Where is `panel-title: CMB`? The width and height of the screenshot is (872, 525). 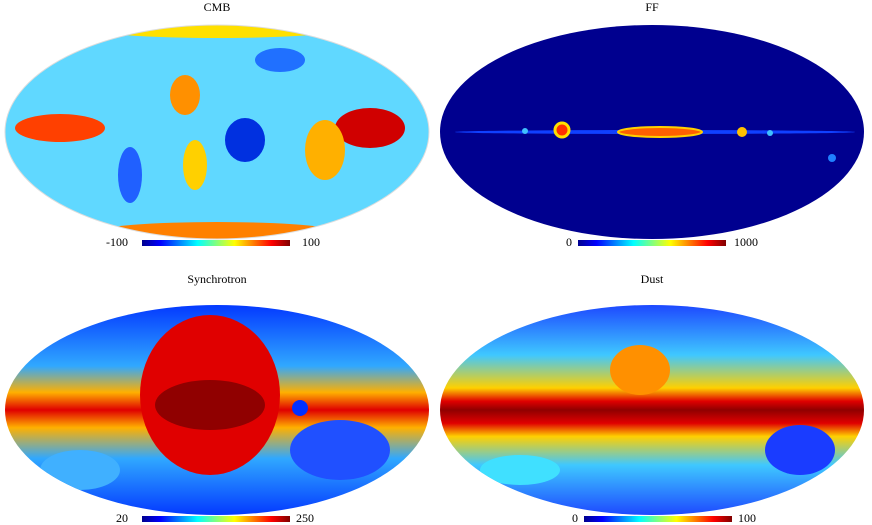 panel-title: CMB is located at coordinates (217, 7).